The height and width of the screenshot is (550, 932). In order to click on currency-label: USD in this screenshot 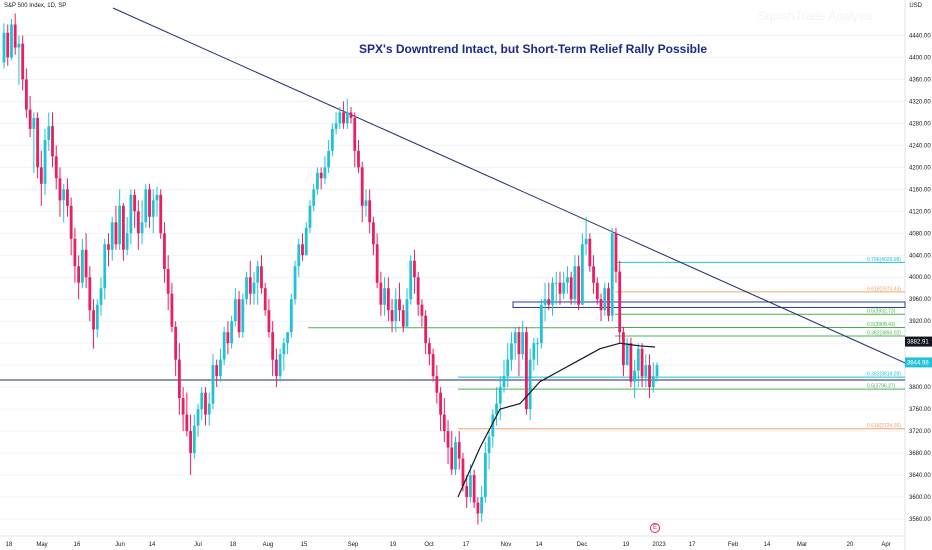, I will do `click(915, 6)`.